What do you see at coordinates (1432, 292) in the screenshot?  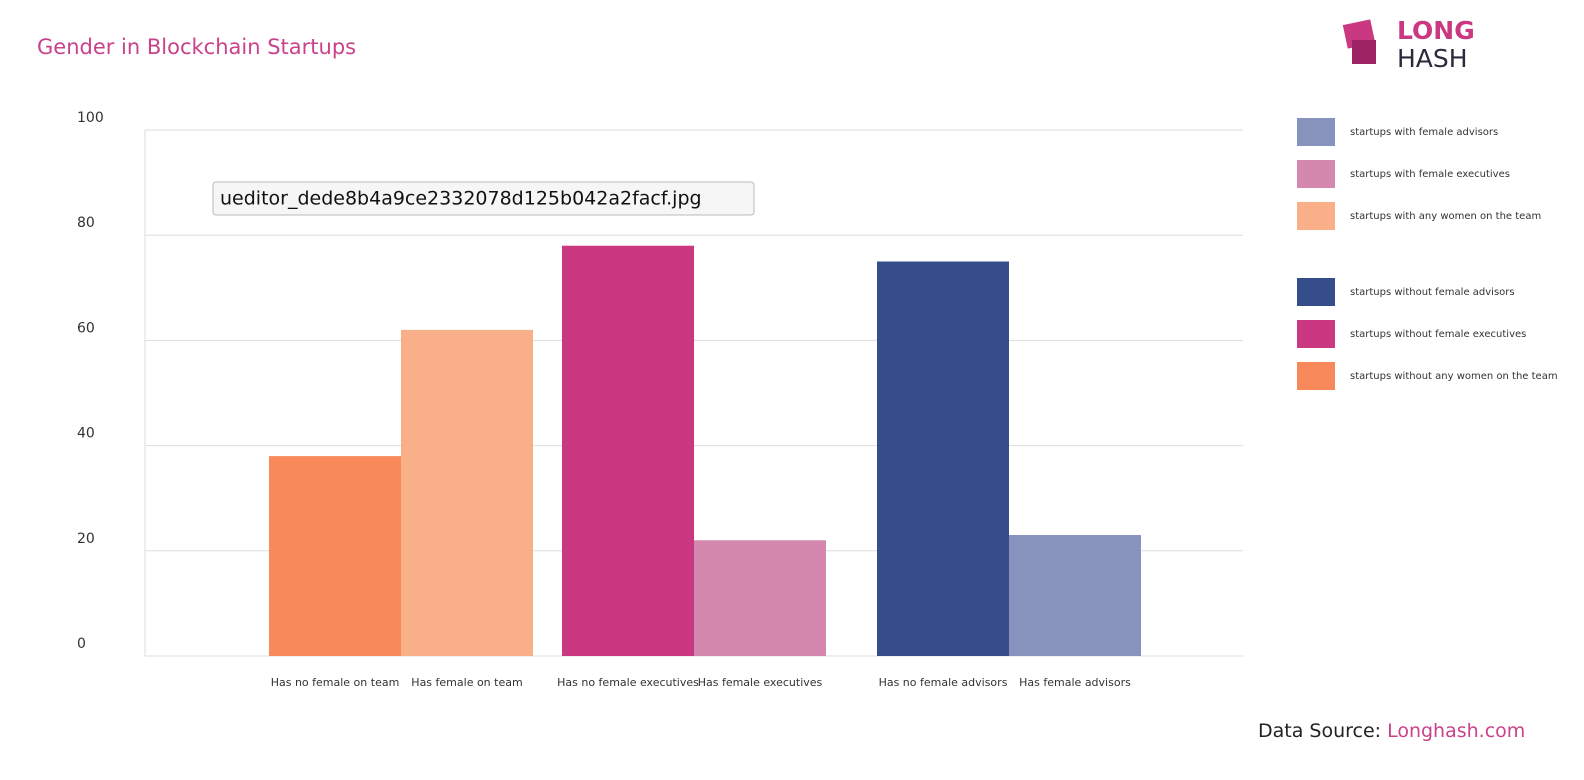 I see `legend-label: startups without female advisors` at bounding box center [1432, 292].